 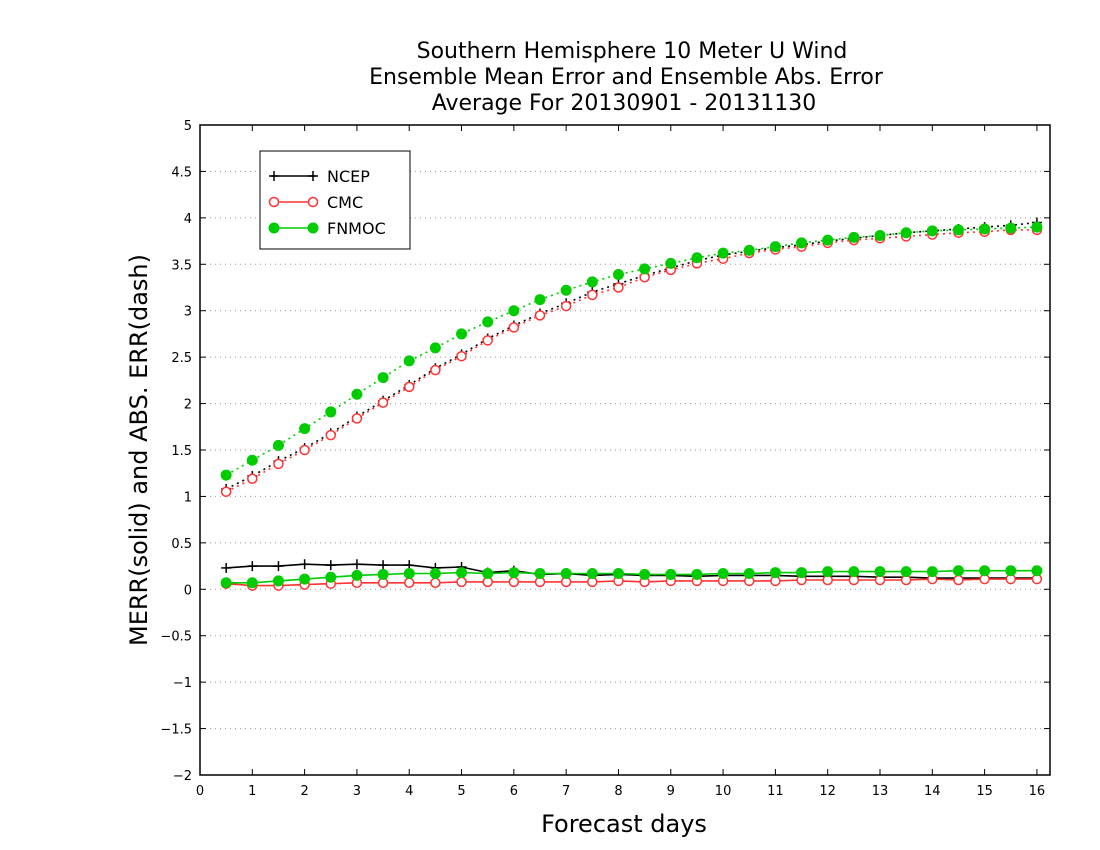 What do you see at coordinates (356, 228) in the screenshot?
I see `legend-label-fnmoc: FNMOC` at bounding box center [356, 228].